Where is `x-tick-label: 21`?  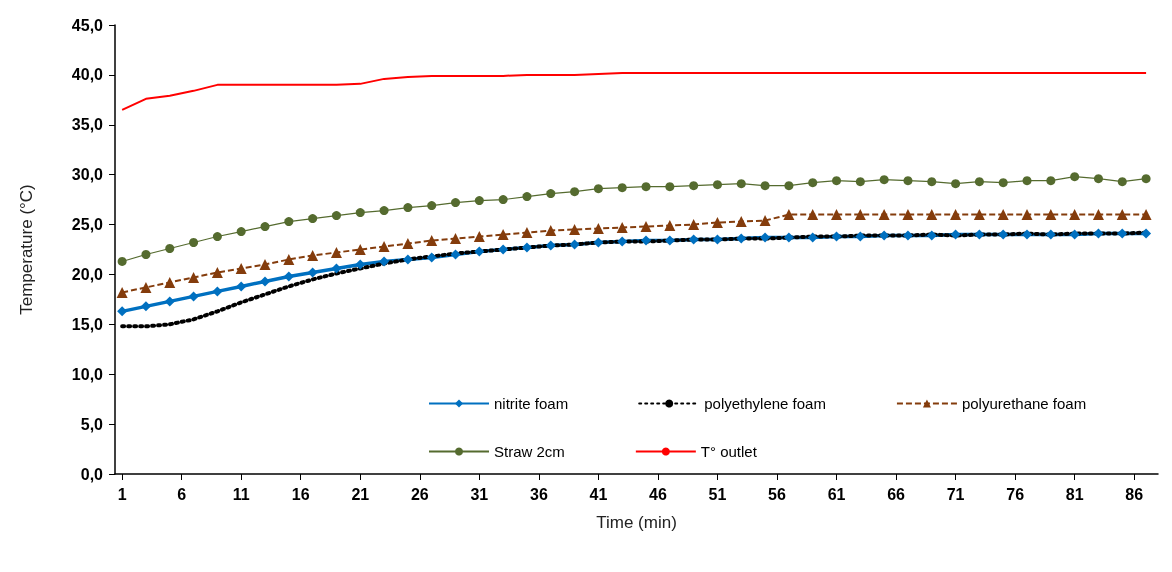
x-tick-label: 21 is located at coordinates (360, 494).